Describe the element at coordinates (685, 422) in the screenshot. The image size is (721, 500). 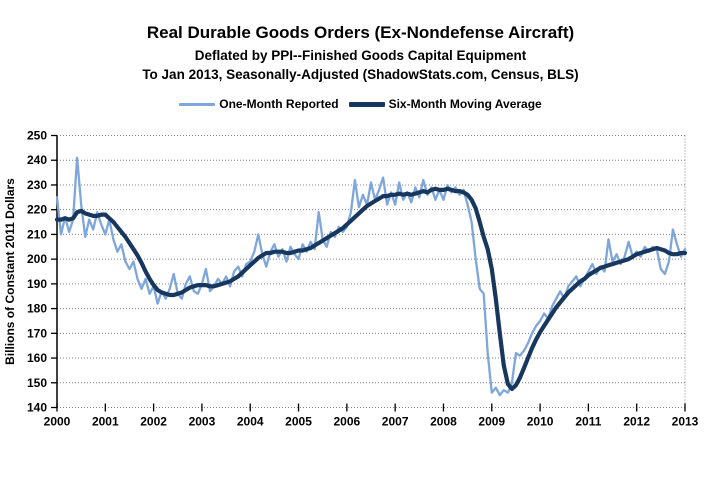
I see `x-tick-label: 2013` at that location.